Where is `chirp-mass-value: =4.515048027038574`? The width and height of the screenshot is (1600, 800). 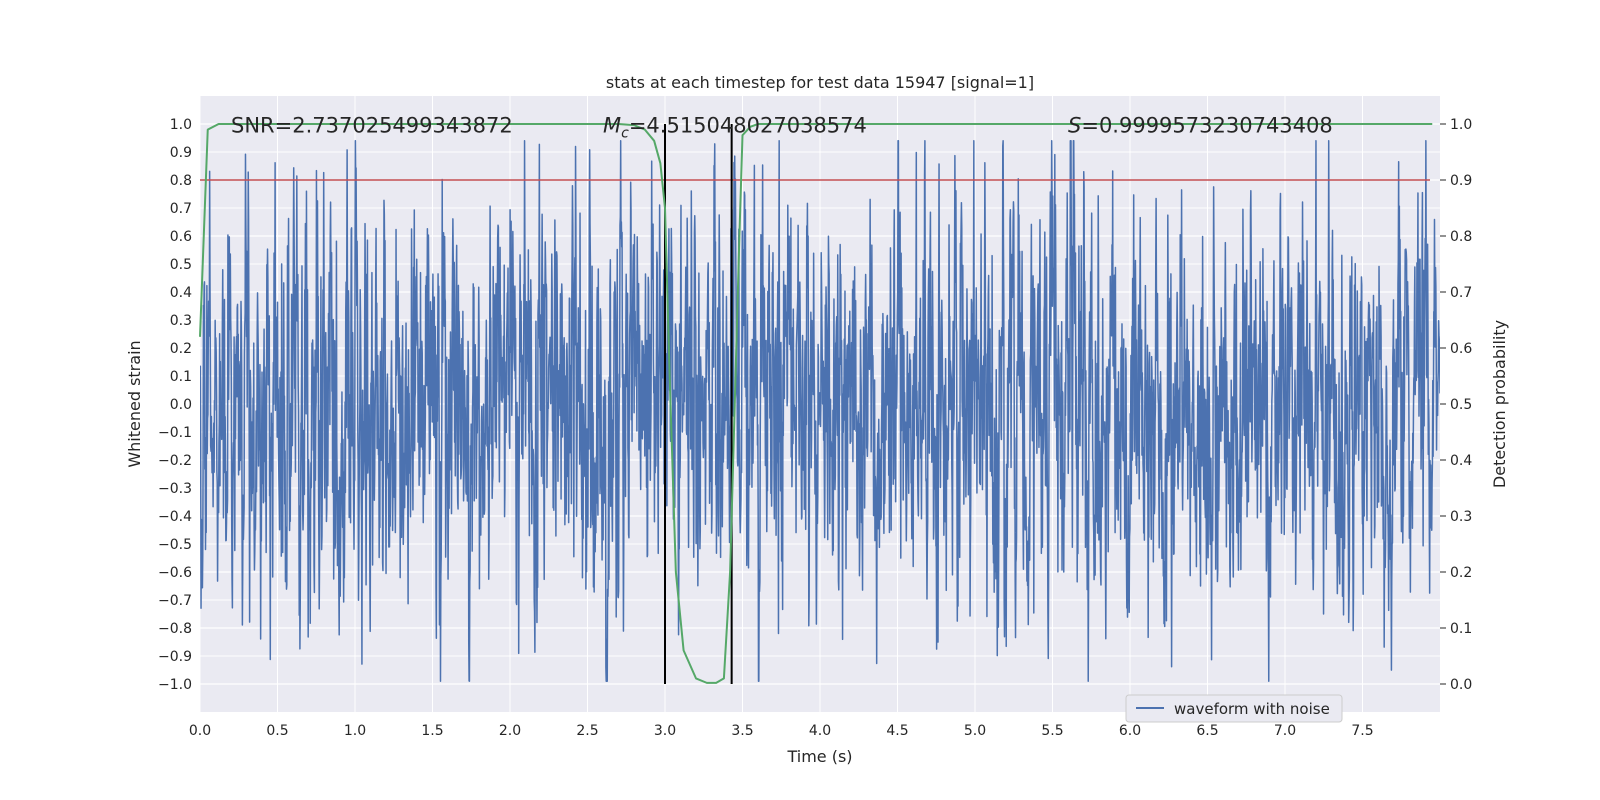
chirp-mass-value: =4.515048027038574 is located at coordinates (748, 125).